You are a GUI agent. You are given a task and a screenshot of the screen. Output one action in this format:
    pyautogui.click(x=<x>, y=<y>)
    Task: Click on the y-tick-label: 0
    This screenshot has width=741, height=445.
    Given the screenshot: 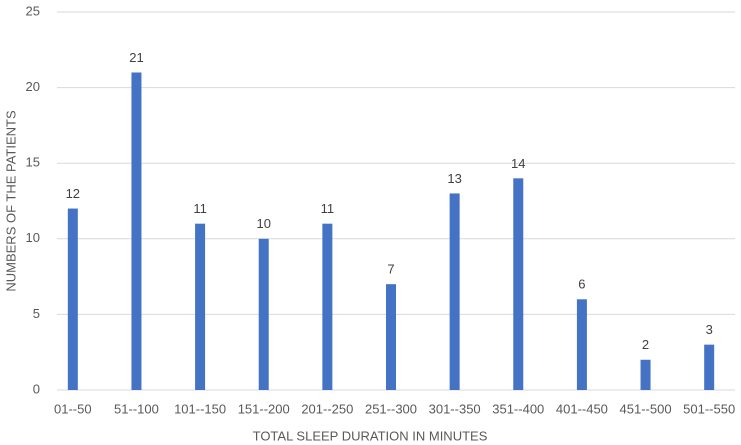 What is the action you would take?
    pyautogui.click(x=36, y=388)
    